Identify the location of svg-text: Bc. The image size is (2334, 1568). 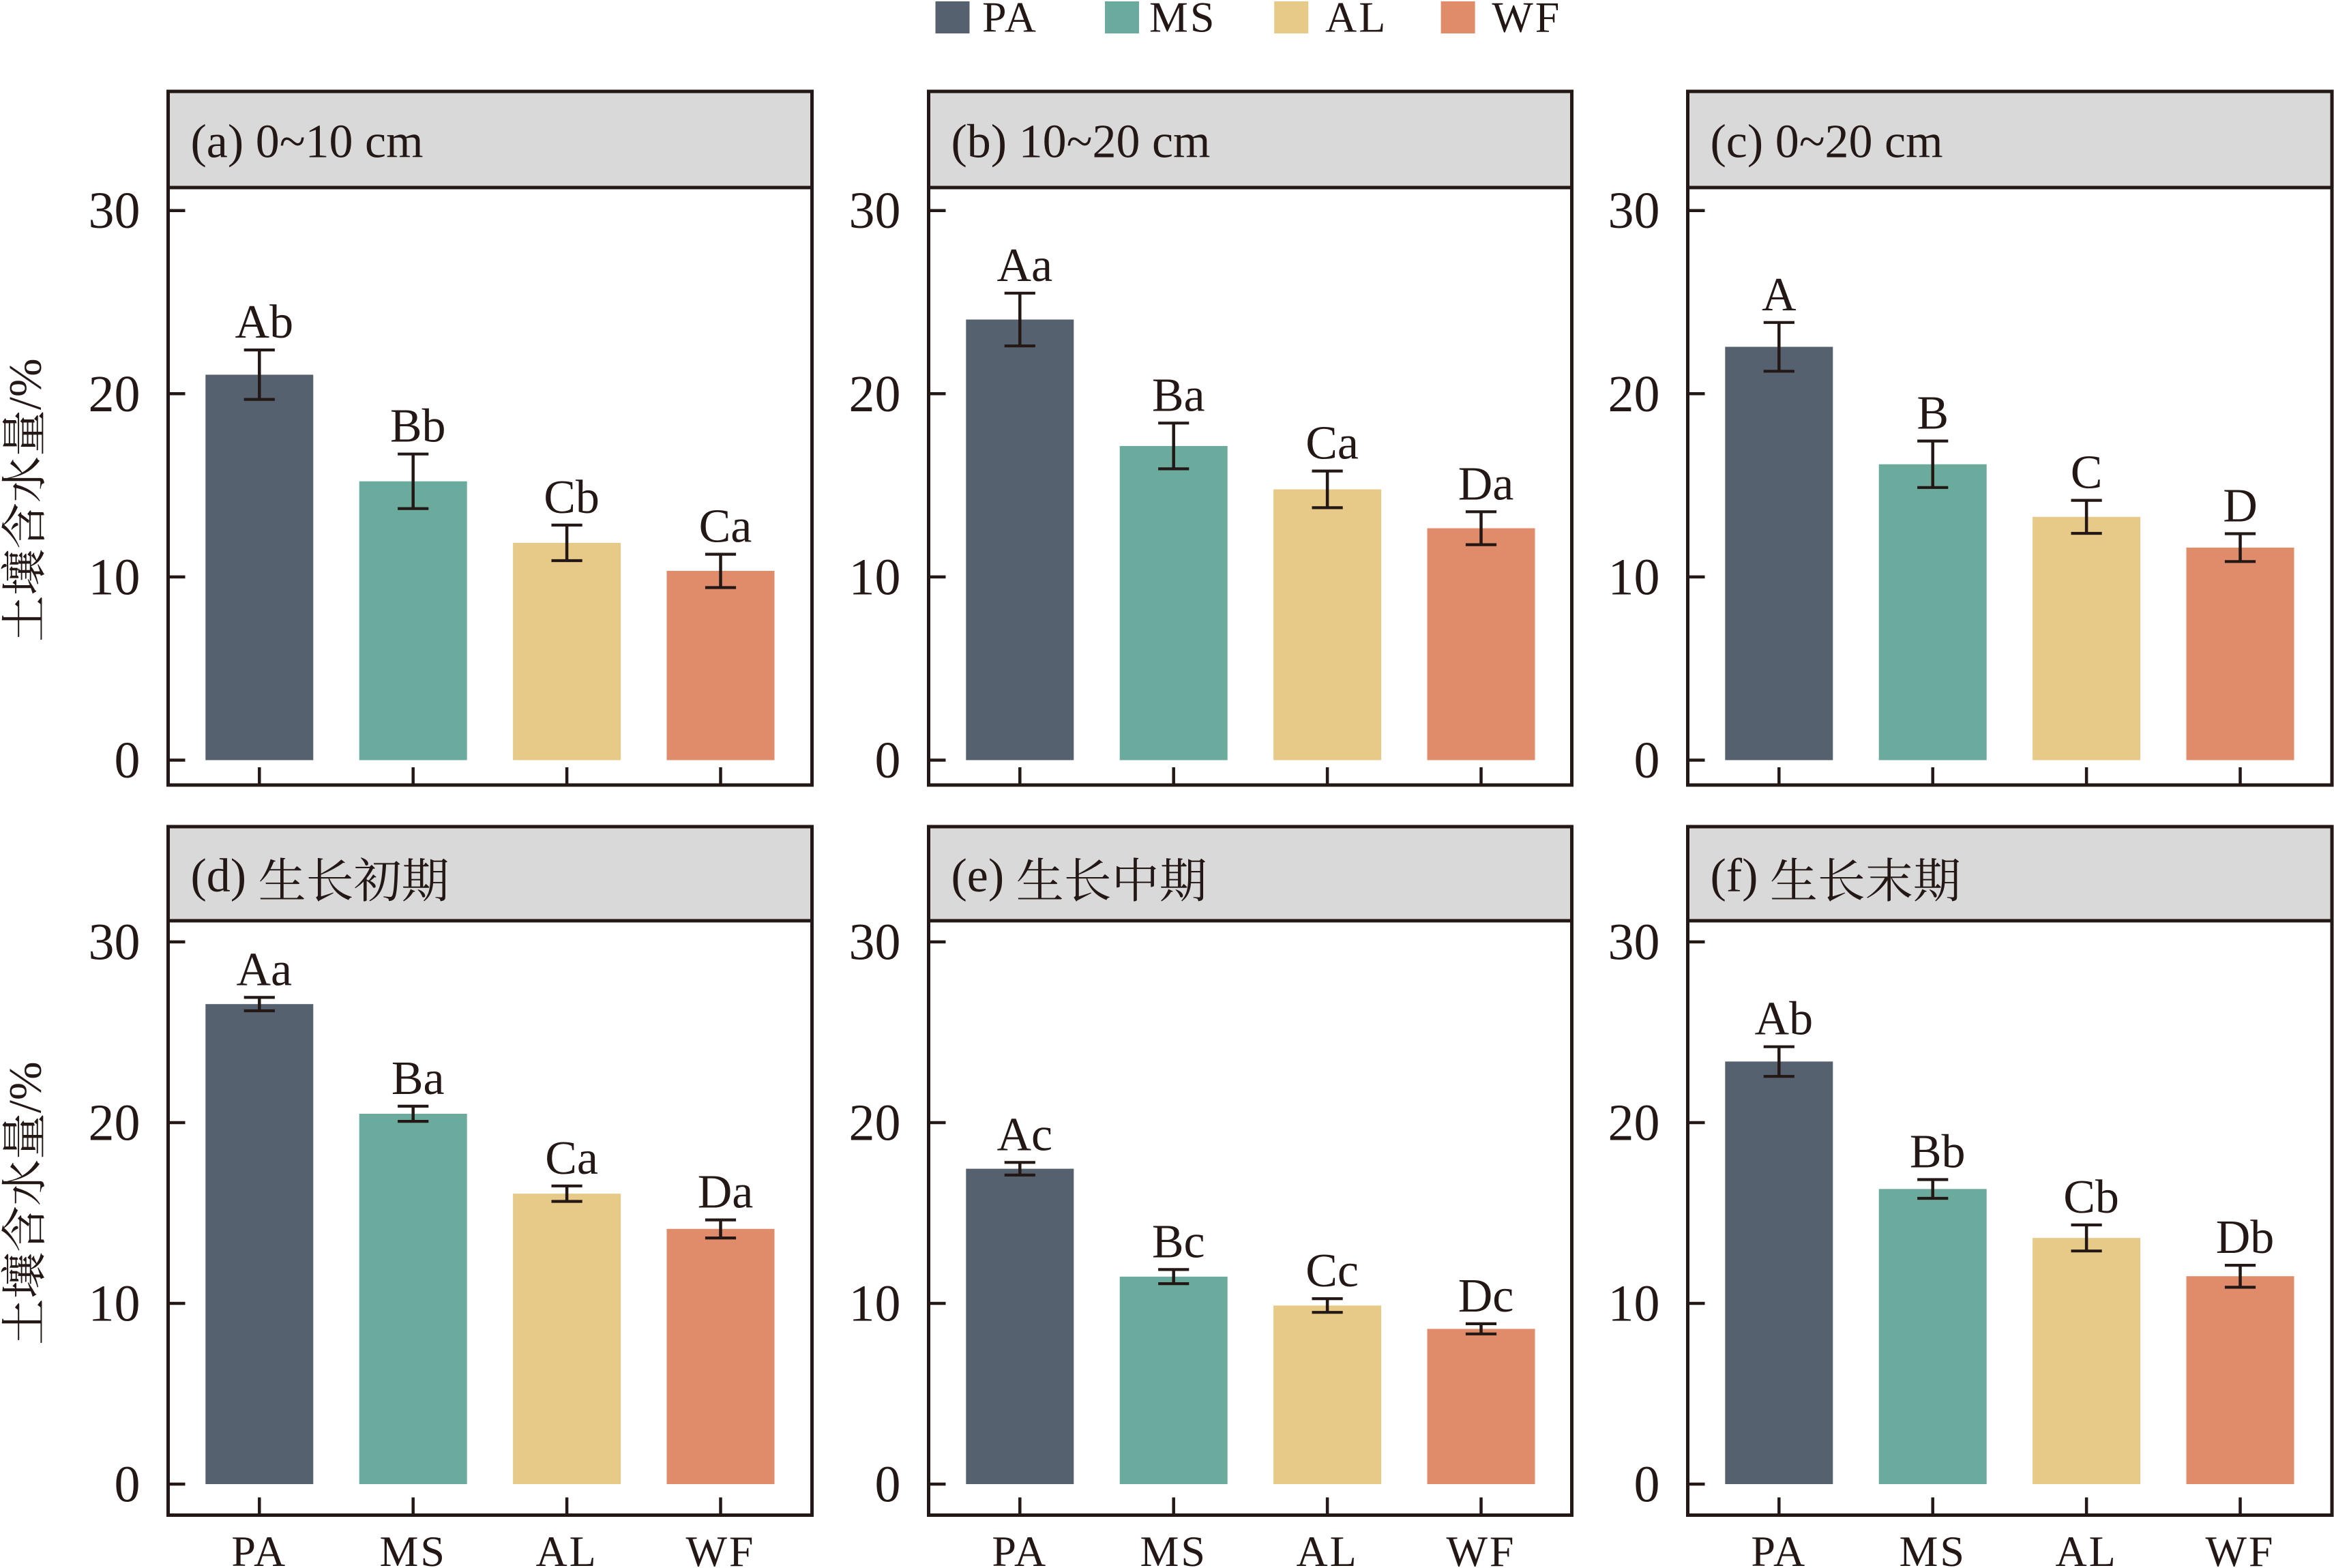
(1178, 1241).